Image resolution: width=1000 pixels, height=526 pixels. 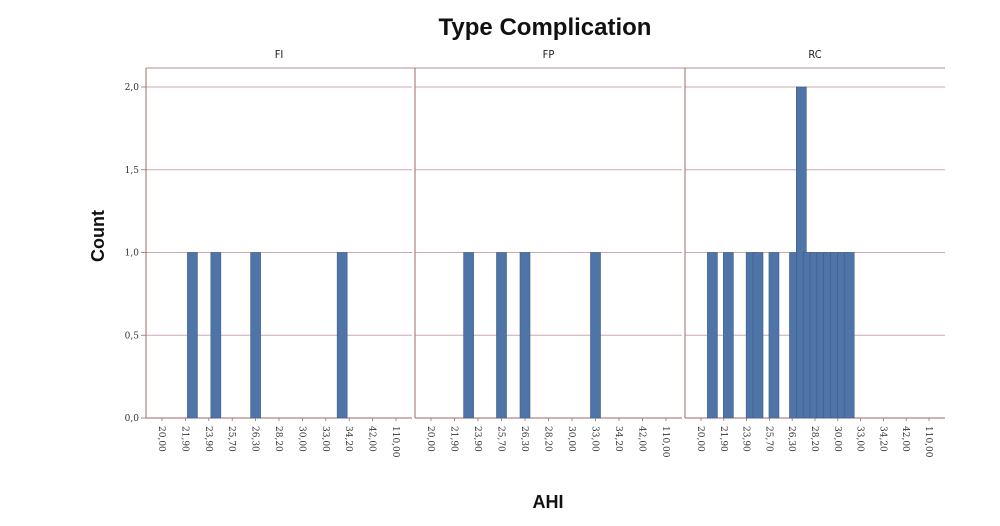 I want to click on y-tick-label: 1,5, so click(x=132, y=171).